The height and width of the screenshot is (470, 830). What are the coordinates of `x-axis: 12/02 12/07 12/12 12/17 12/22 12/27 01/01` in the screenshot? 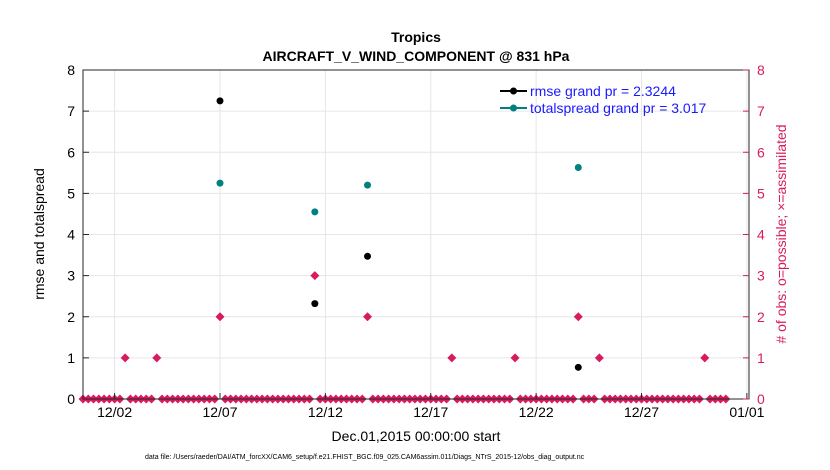 It's located at (431, 406).